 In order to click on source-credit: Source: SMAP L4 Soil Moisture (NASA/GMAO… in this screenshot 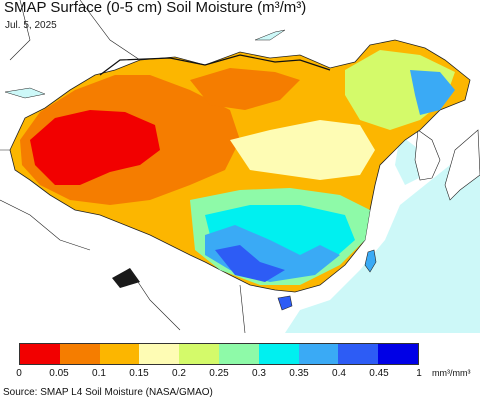, I will do `click(108, 392)`.